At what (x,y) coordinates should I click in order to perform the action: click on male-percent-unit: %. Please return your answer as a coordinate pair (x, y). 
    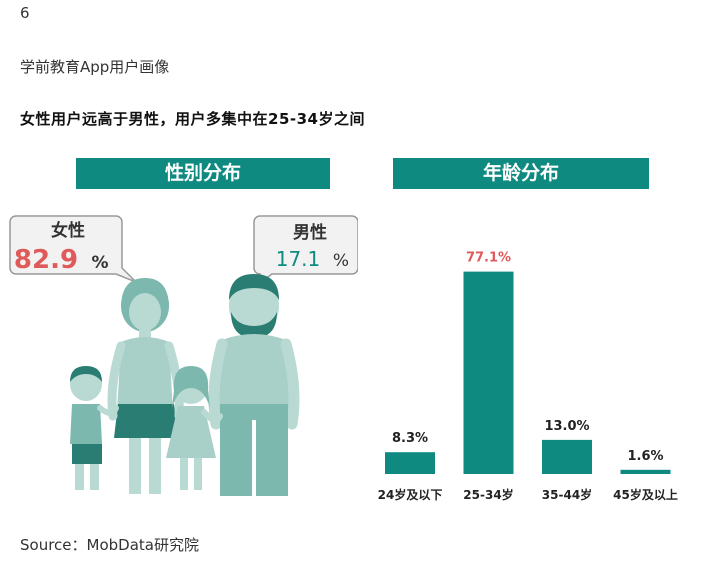
    Looking at the image, I should click on (341, 261).